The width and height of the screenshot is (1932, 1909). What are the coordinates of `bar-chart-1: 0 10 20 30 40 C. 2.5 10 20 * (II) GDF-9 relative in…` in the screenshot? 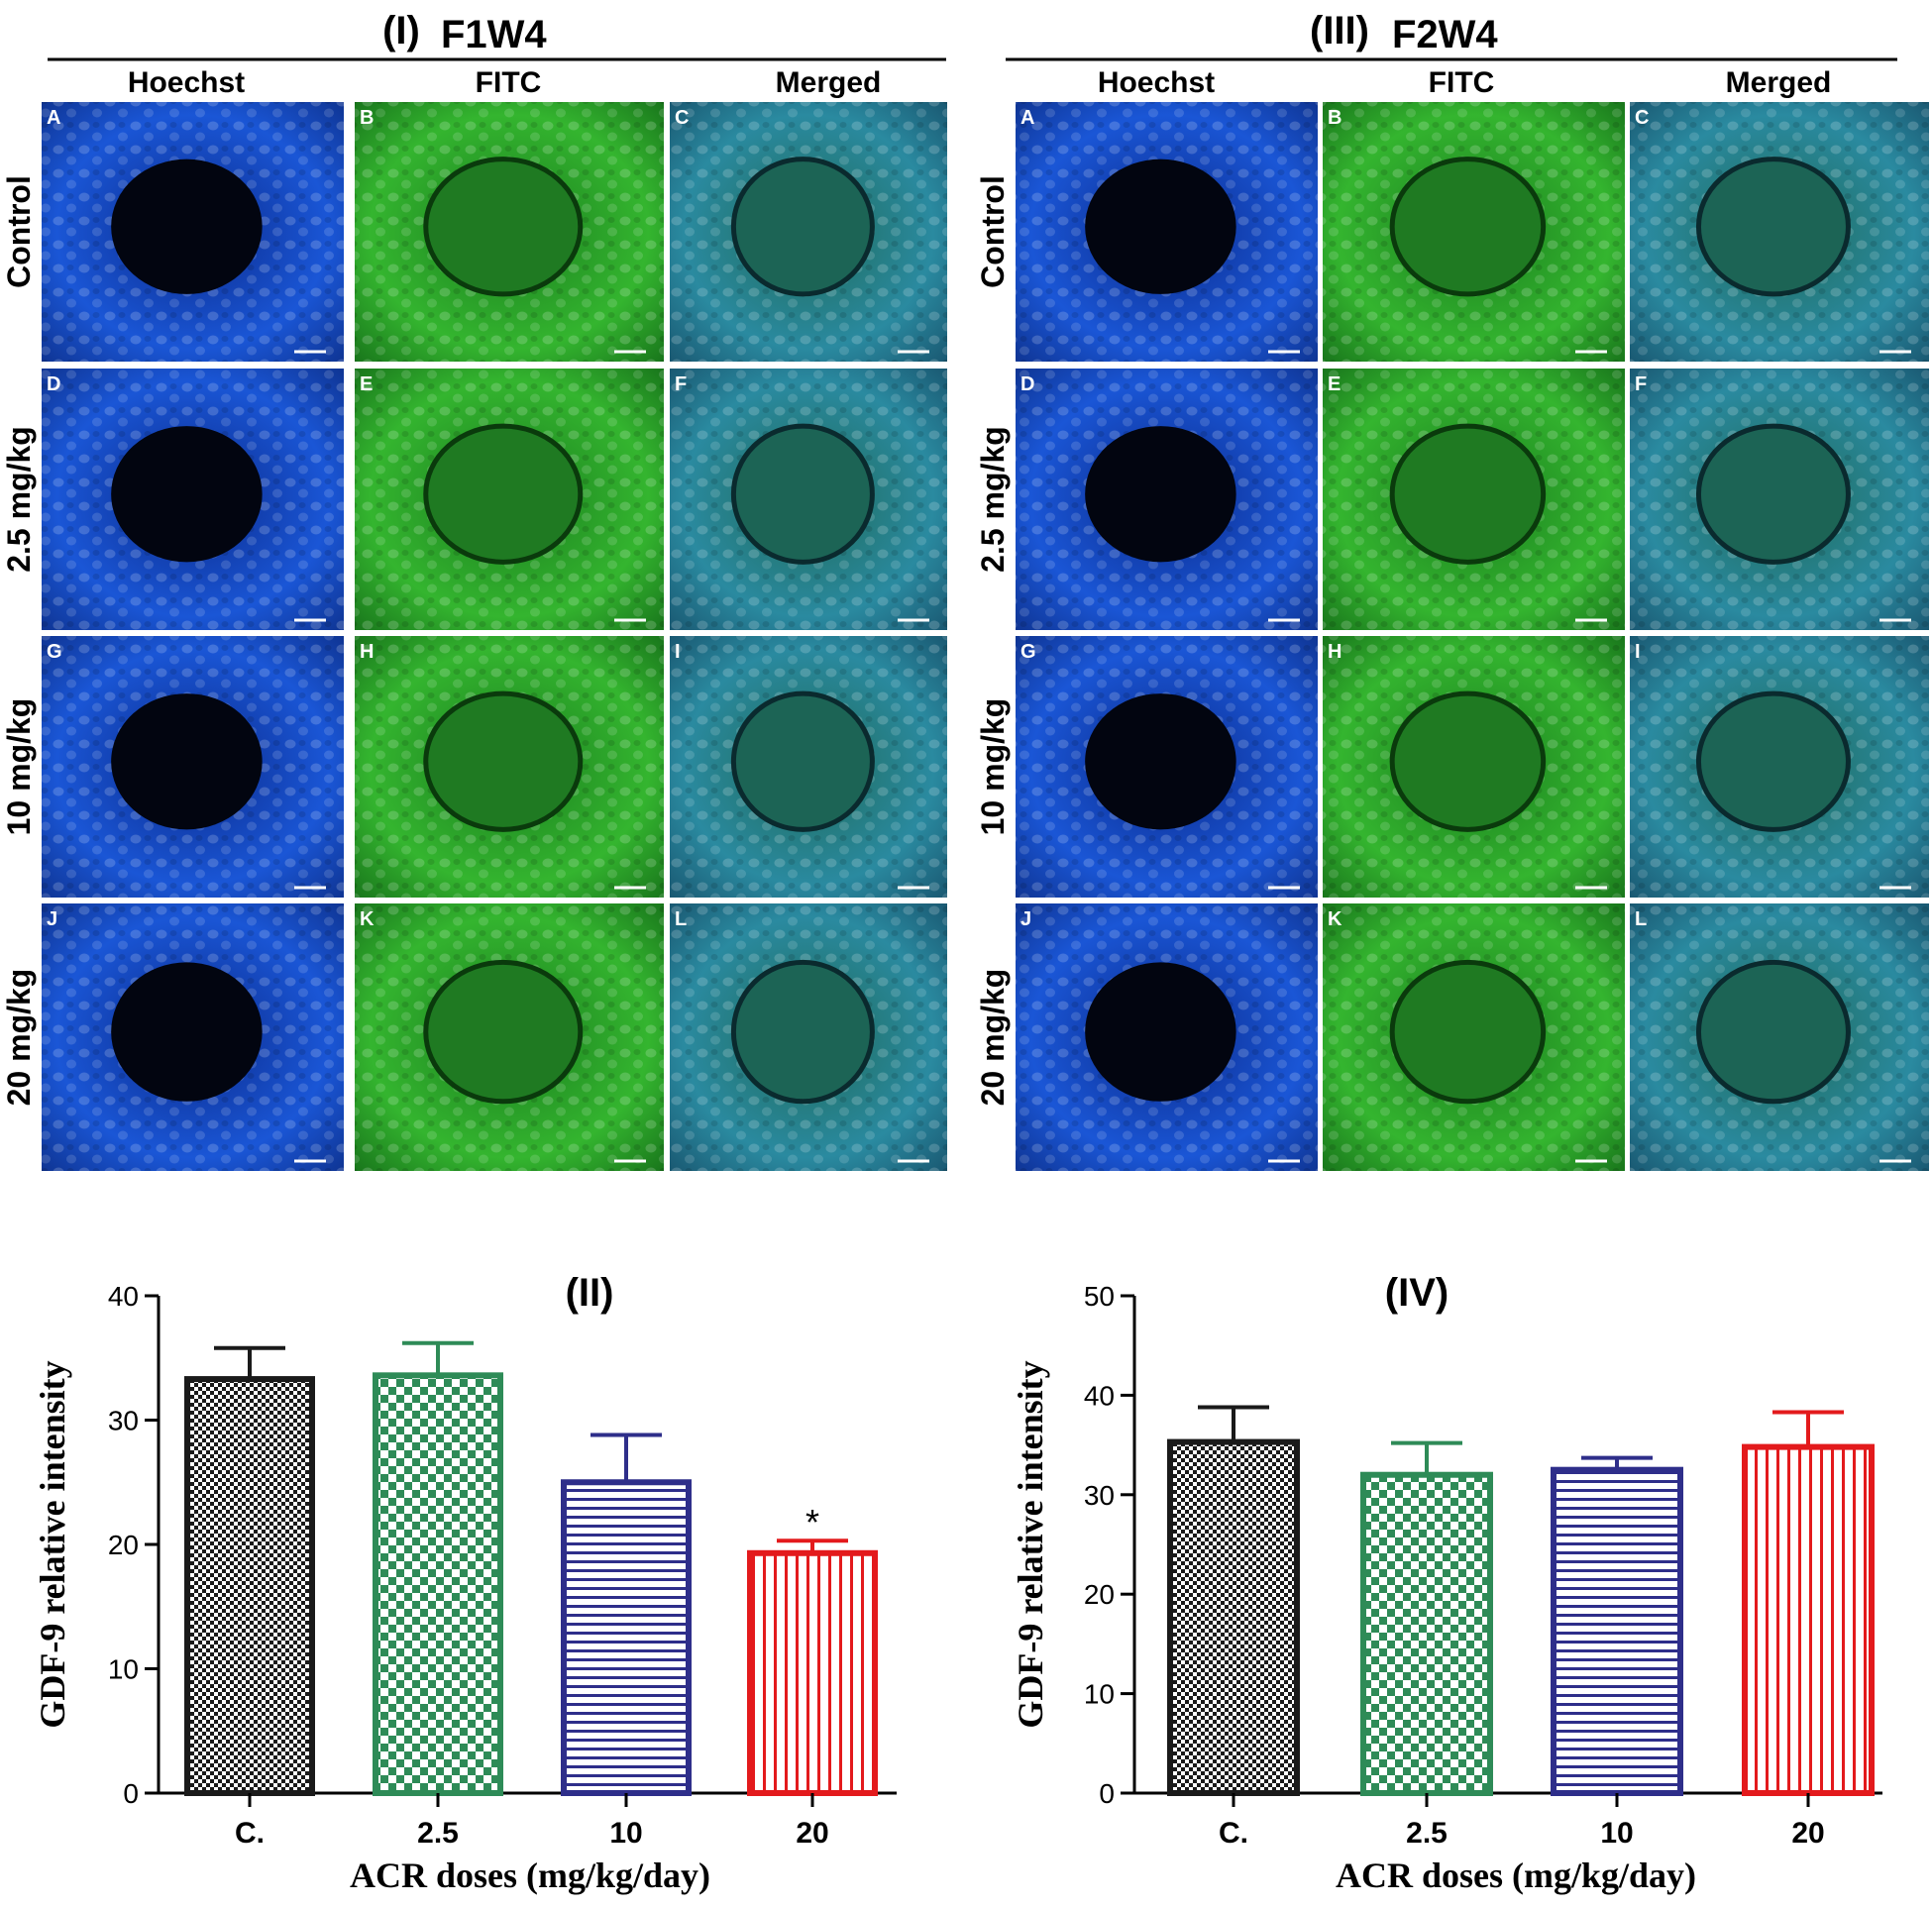 It's located at (465, 1583).